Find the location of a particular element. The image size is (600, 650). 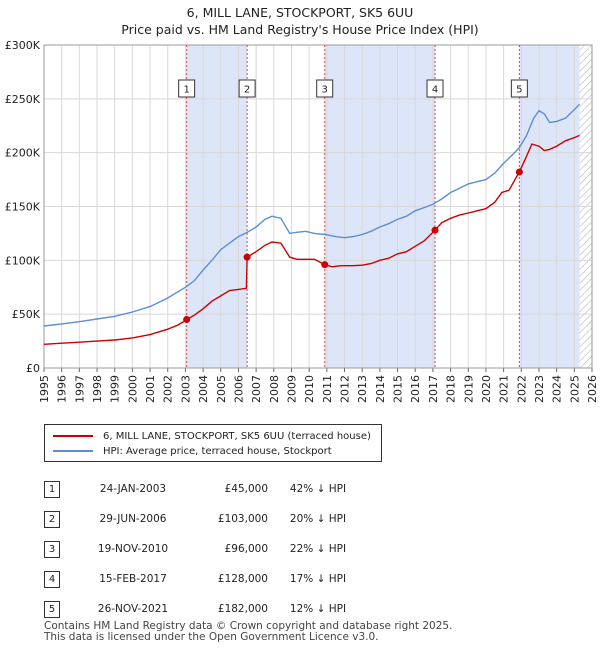

transaction-price: £45,000 is located at coordinates (246, 489).